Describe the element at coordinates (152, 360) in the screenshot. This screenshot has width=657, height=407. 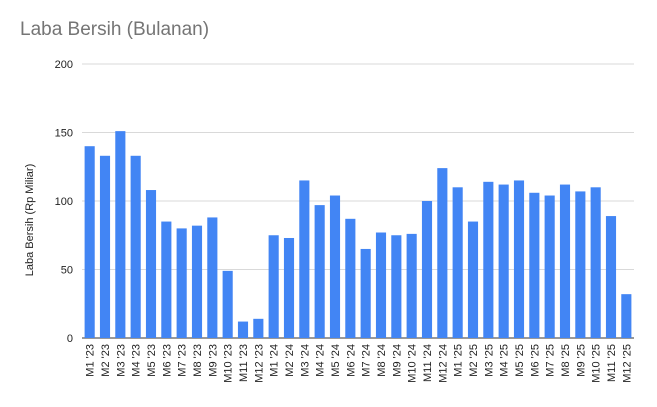
I see `x-tick-label: M5 '23` at that location.